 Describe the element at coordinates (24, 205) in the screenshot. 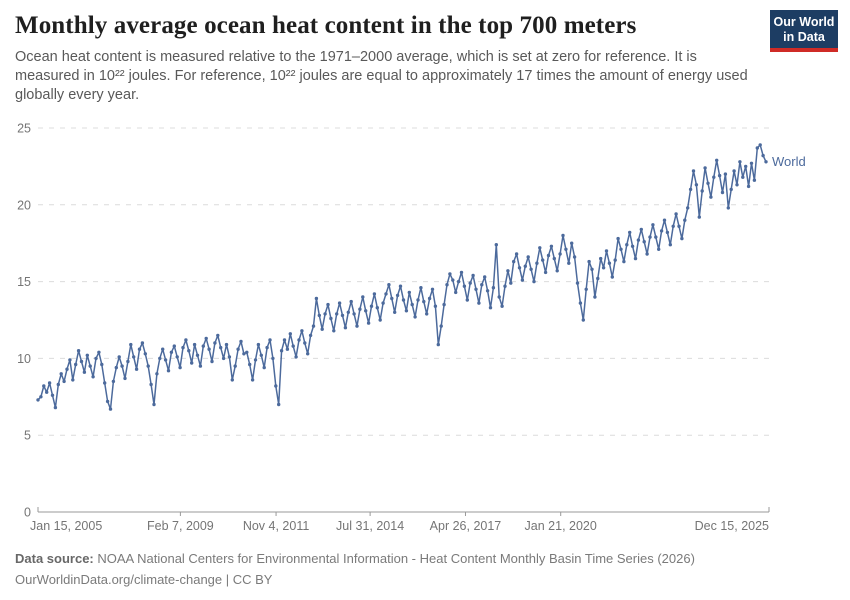

I see `y-tick-label-20: 20` at that location.